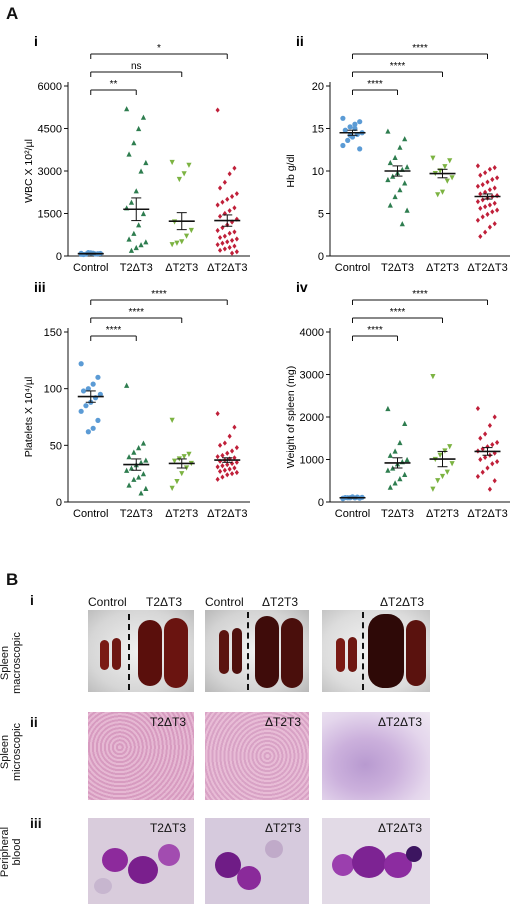  Describe the element at coordinates (29, 171) in the screenshot. I see `y-axis-label: WBC X 10²/µl` at that location.